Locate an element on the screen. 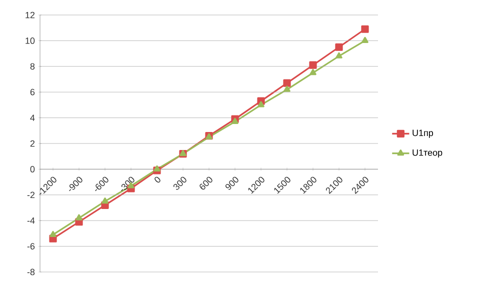  x-tick-label: -900 is located at coordinates (75, 184).